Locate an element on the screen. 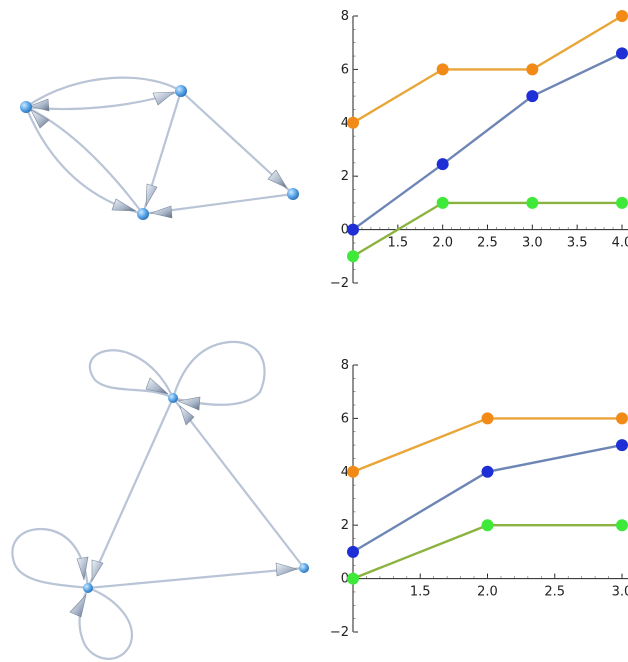  x-tick-label: 3.5 is located at coordinates (577, 243).